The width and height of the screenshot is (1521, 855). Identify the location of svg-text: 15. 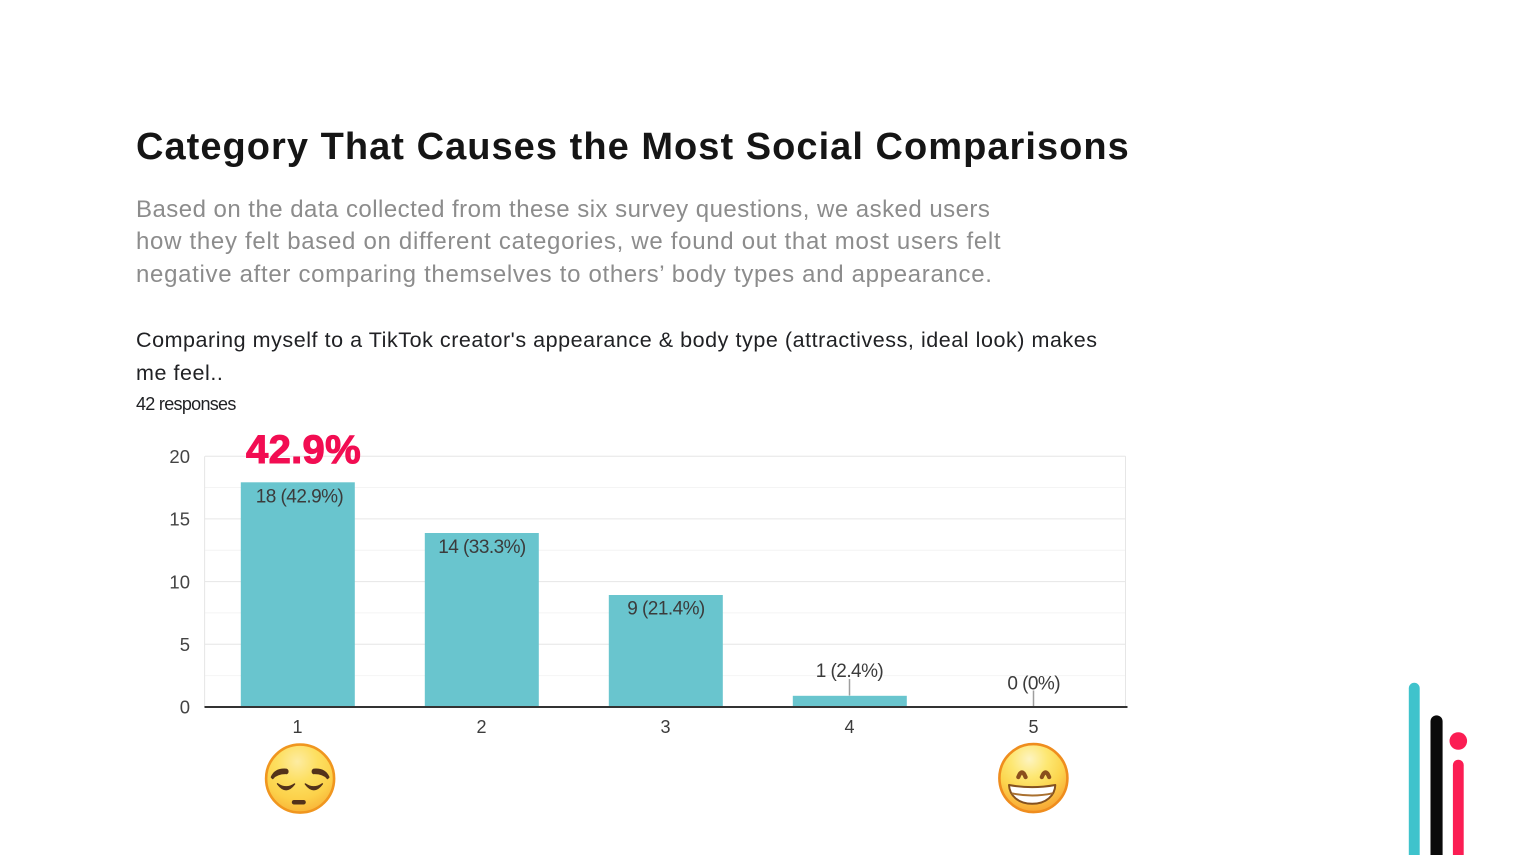
(179, 519).